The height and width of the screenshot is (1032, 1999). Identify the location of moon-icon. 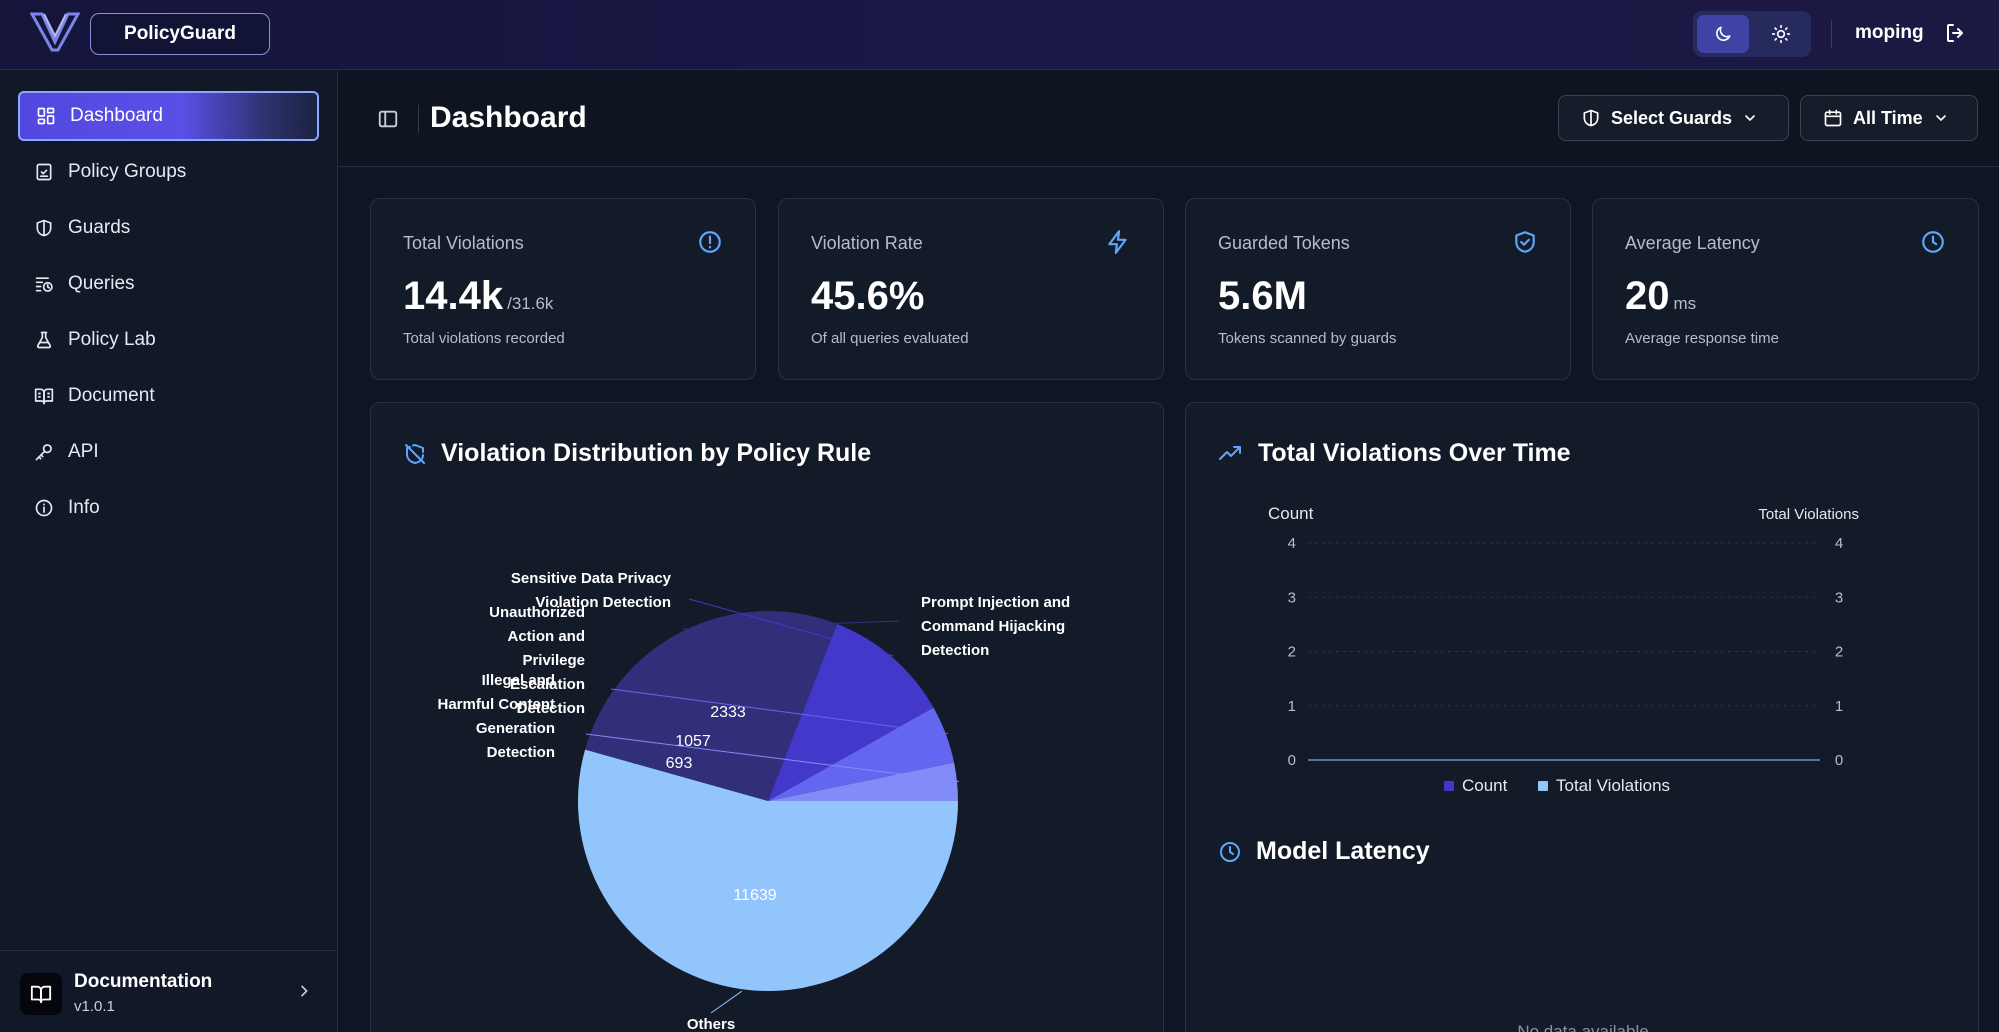
(1723, 33).